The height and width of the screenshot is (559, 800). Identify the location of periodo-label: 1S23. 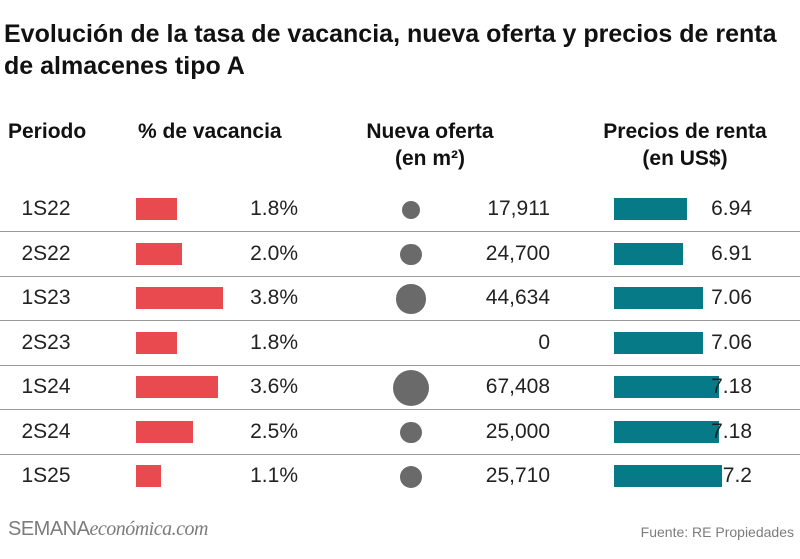
(46, 297).